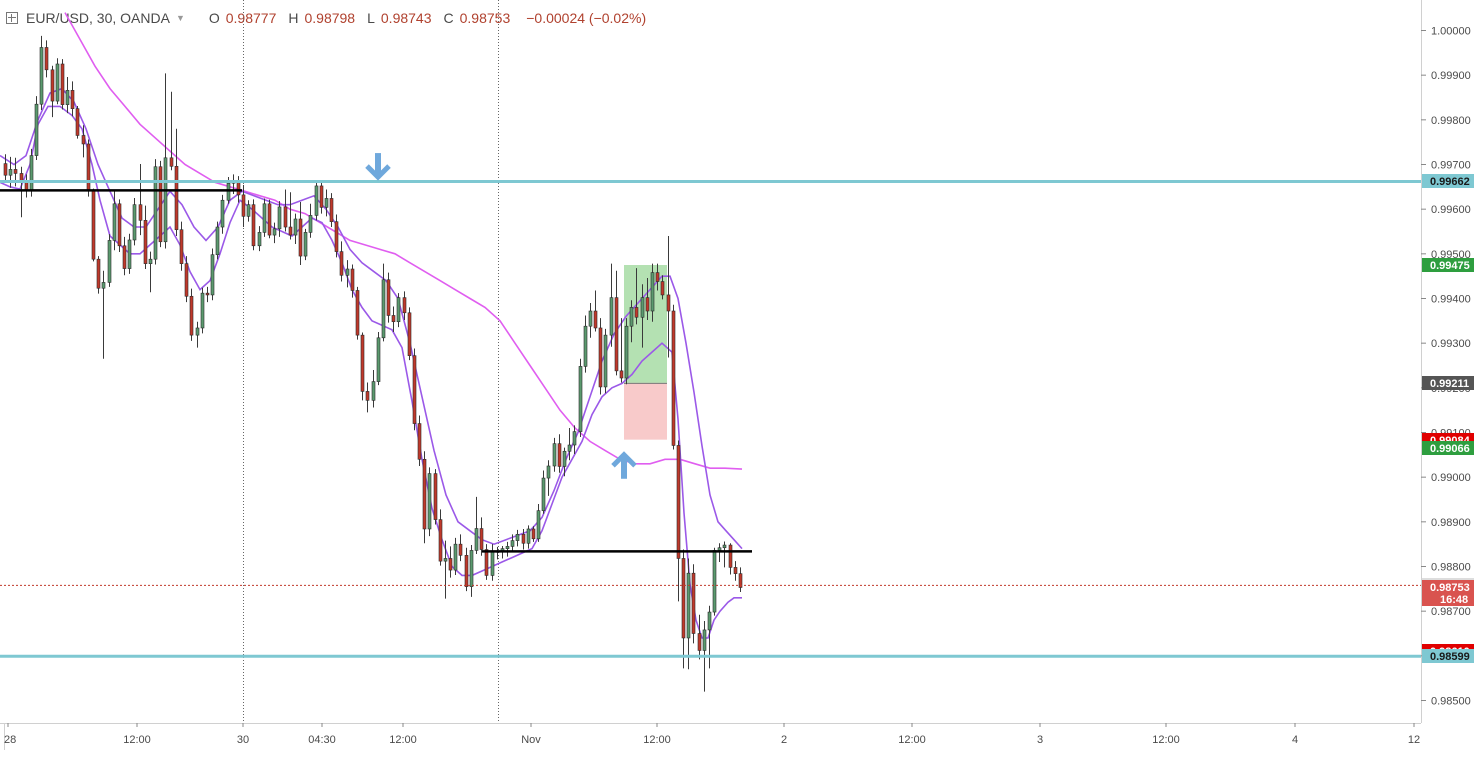 The width and height of the screenshot is (1474, 757). I want to click on time-tick-label: 28, so click(10, 740).